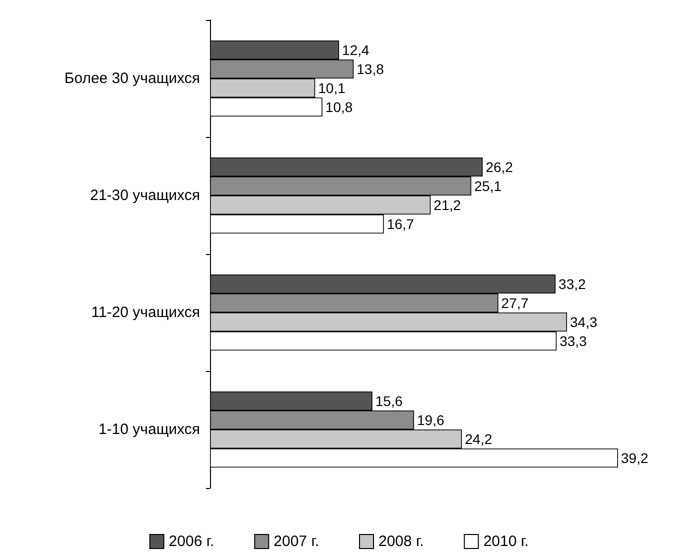 The width and height of the screenshot is (678, 558). What do you see at coordinates (584, 322) in the screenshot?
I see `data-label: 34,3` at bounding box center [584, 322].